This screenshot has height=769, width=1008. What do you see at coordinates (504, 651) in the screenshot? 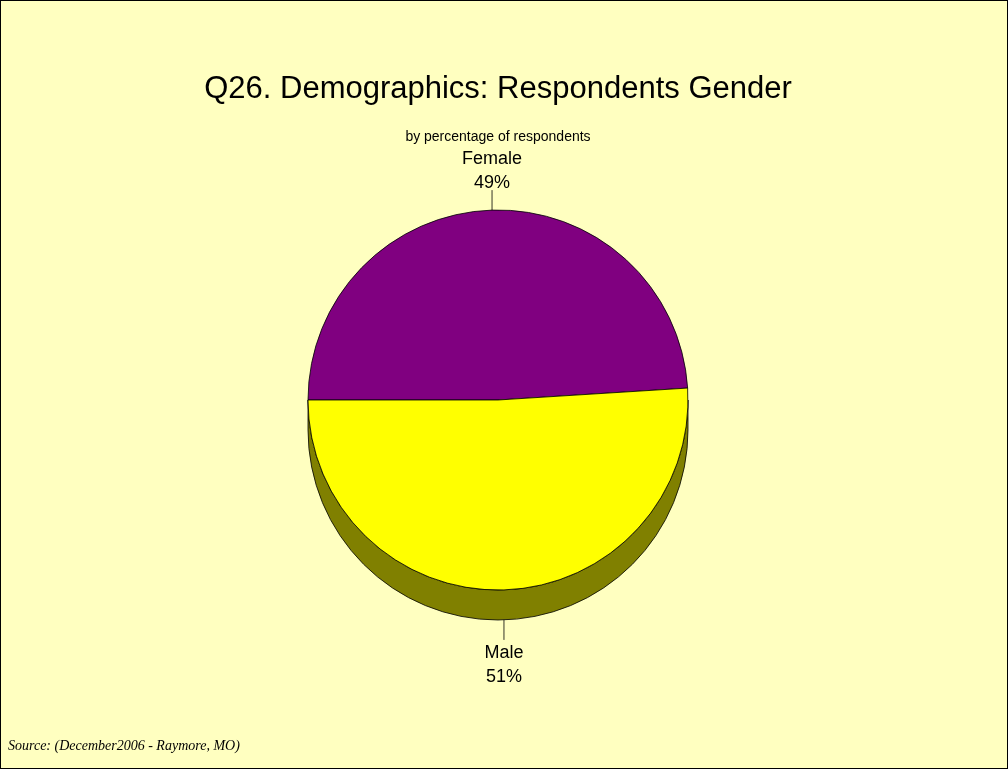
I see `legend-label: Male` at bounding box center [504, 651].